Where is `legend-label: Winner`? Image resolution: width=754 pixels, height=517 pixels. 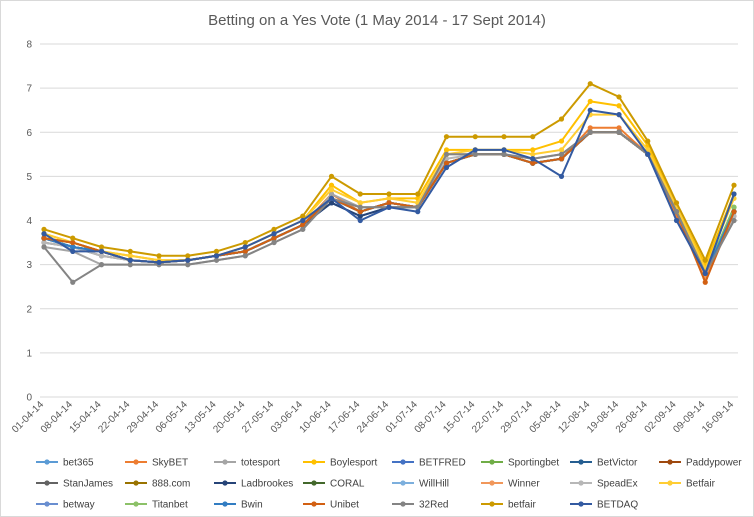
legend-label: Winner is located at coordinates (524, 484).